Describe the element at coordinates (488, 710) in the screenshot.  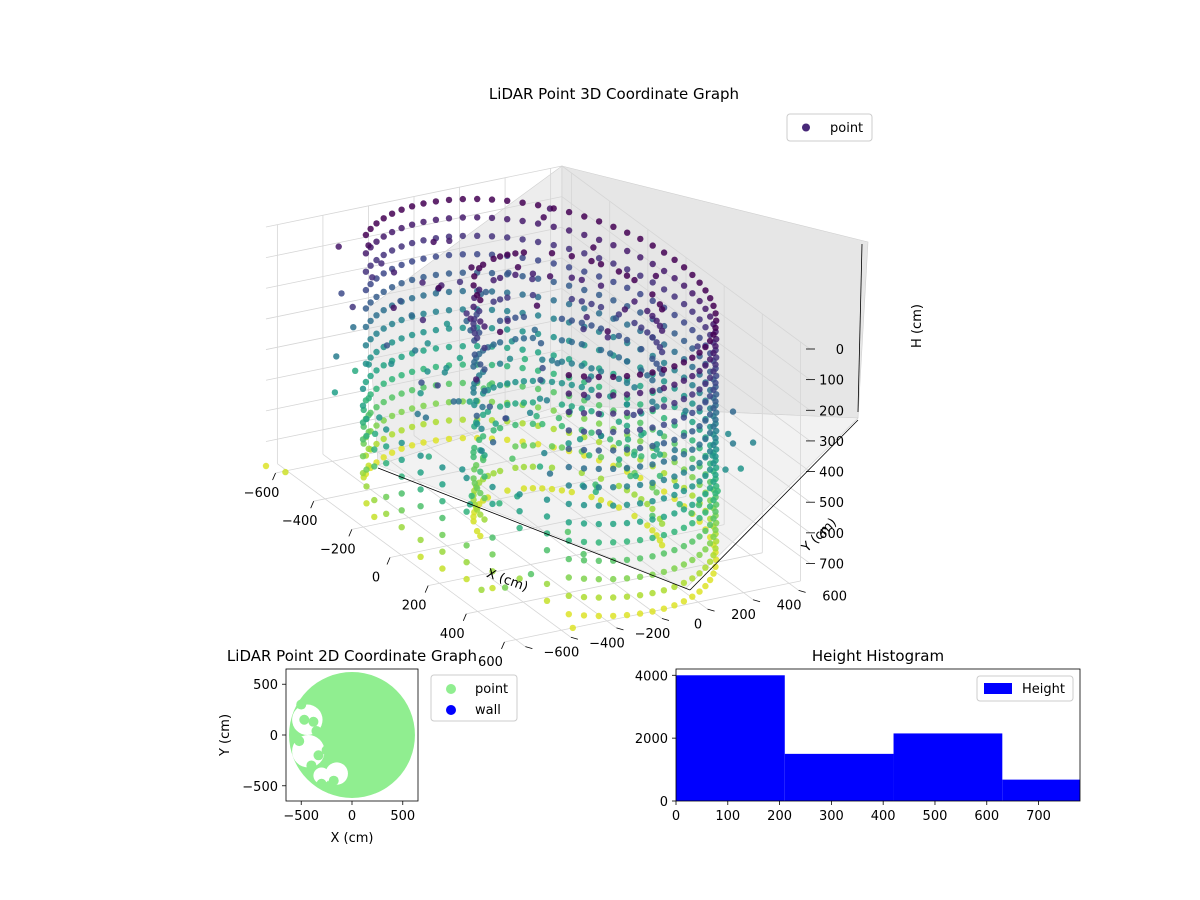
I see `legend-2d-label-wall: wall` at that location.